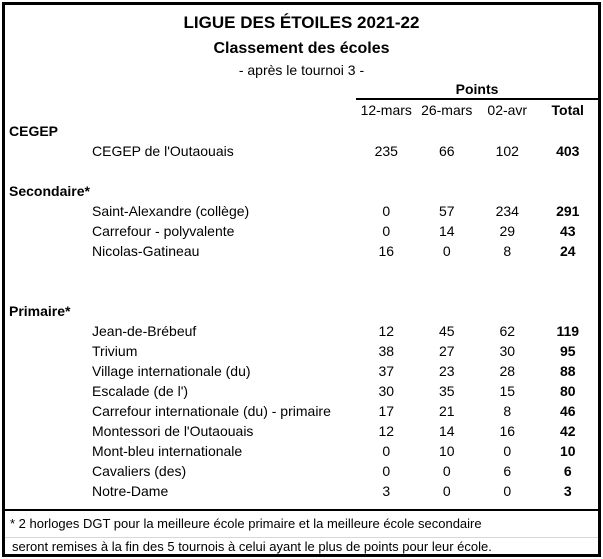 This screenshot has height=559, width=603. I want to click on tournament-status-line: - après le tournoi 3 -, so click(301, 70).